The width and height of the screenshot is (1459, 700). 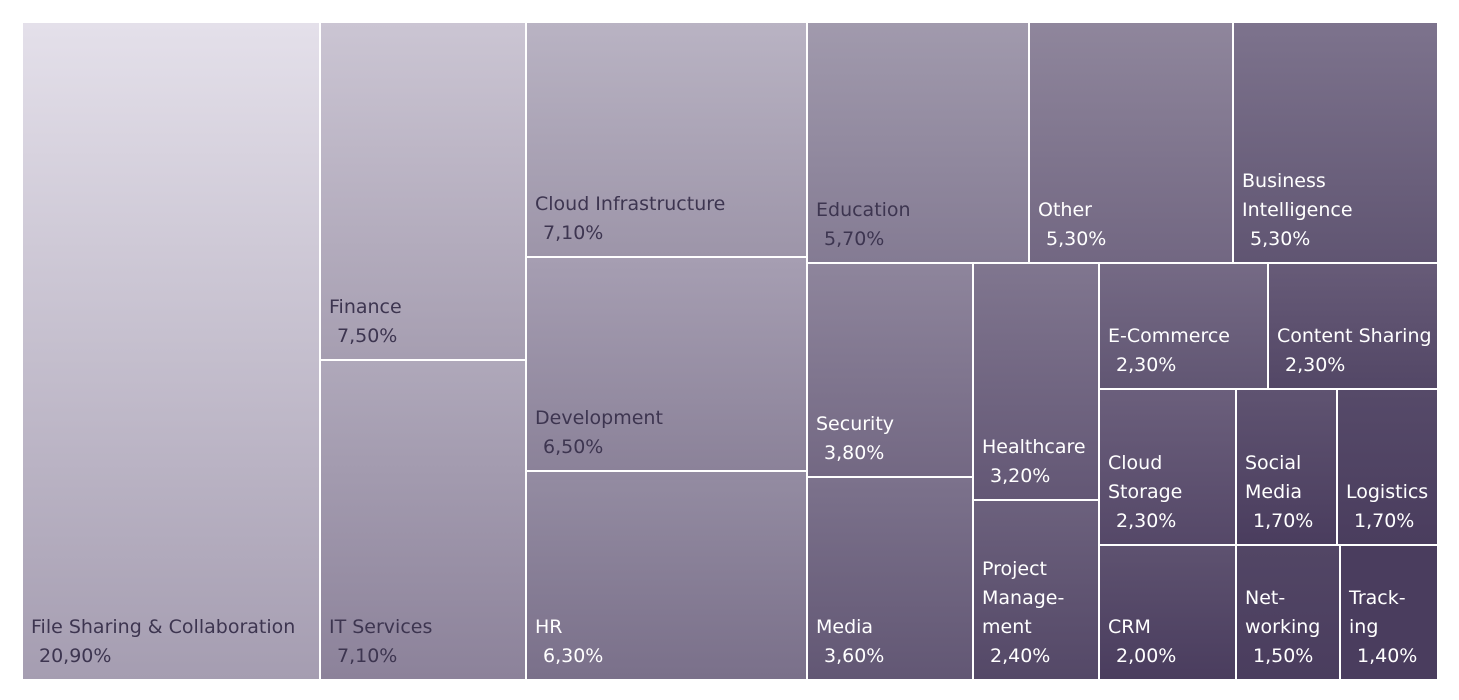 I want to click on tile-text: IT Services 7,10%, so click(x=425, y=642).